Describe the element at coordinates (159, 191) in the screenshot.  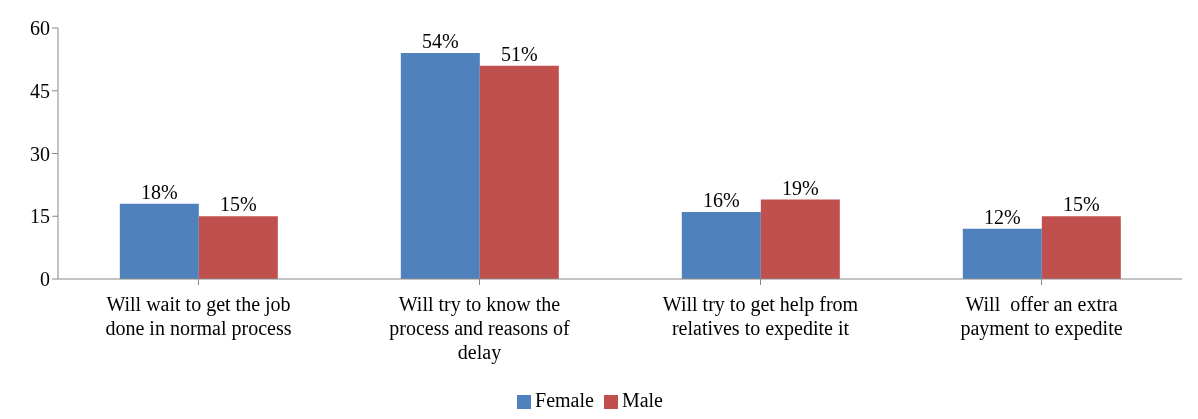
I see `data-label: 18%` at that location.